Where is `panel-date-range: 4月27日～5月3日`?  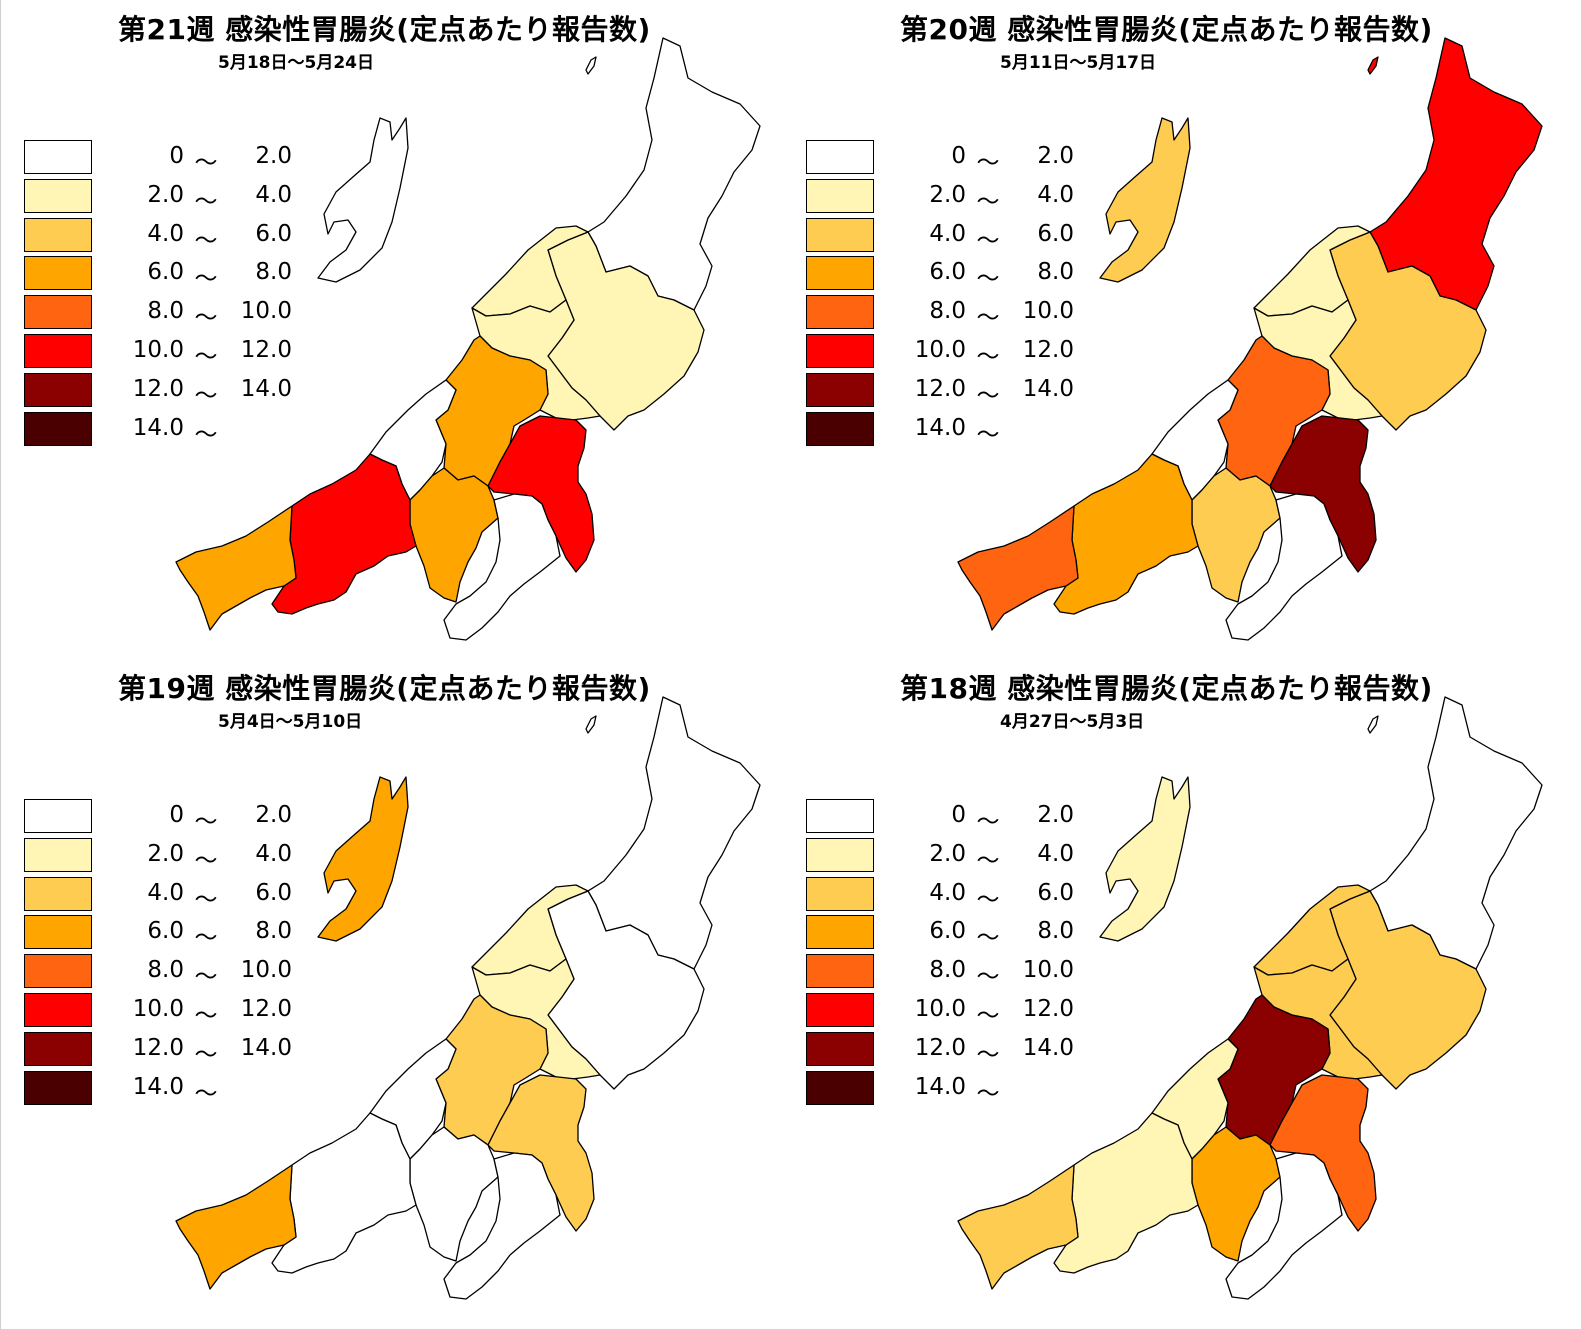
panel-date-range: 4月27日～5月3日 is located at coordinates (1072, 722).